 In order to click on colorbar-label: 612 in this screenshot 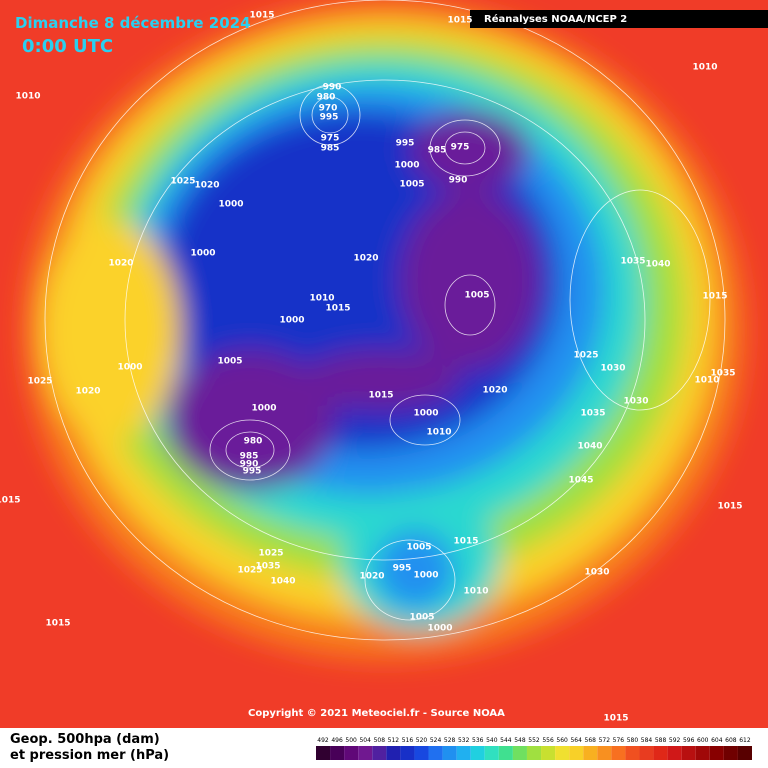, I will do `click(745, 740)`.